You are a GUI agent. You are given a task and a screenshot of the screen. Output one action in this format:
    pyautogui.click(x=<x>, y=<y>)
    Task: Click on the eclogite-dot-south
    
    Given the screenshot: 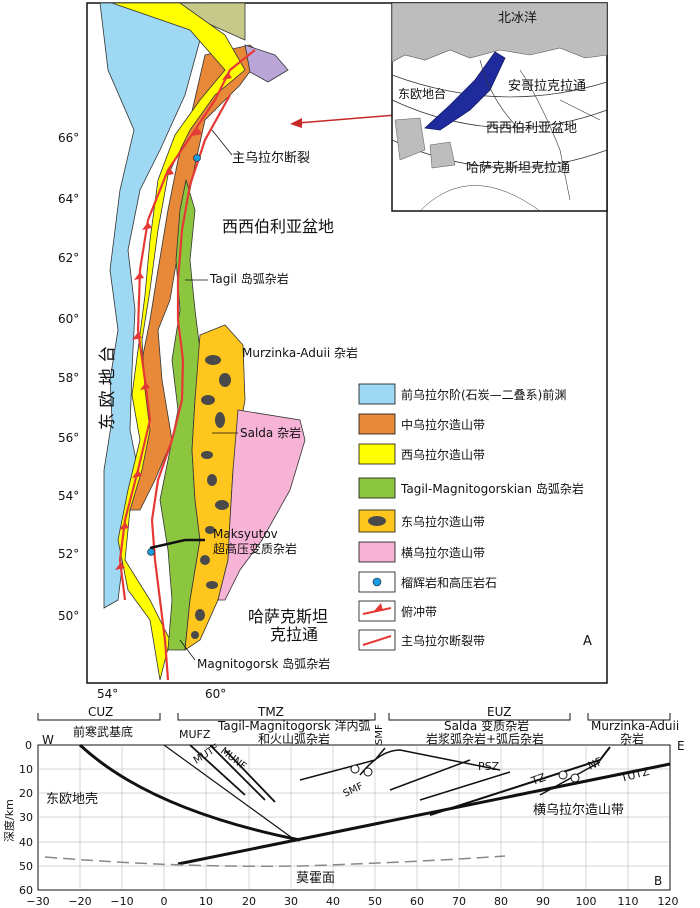 What is the action you would take?
    pyautogui.click(x=151, y=552)
    